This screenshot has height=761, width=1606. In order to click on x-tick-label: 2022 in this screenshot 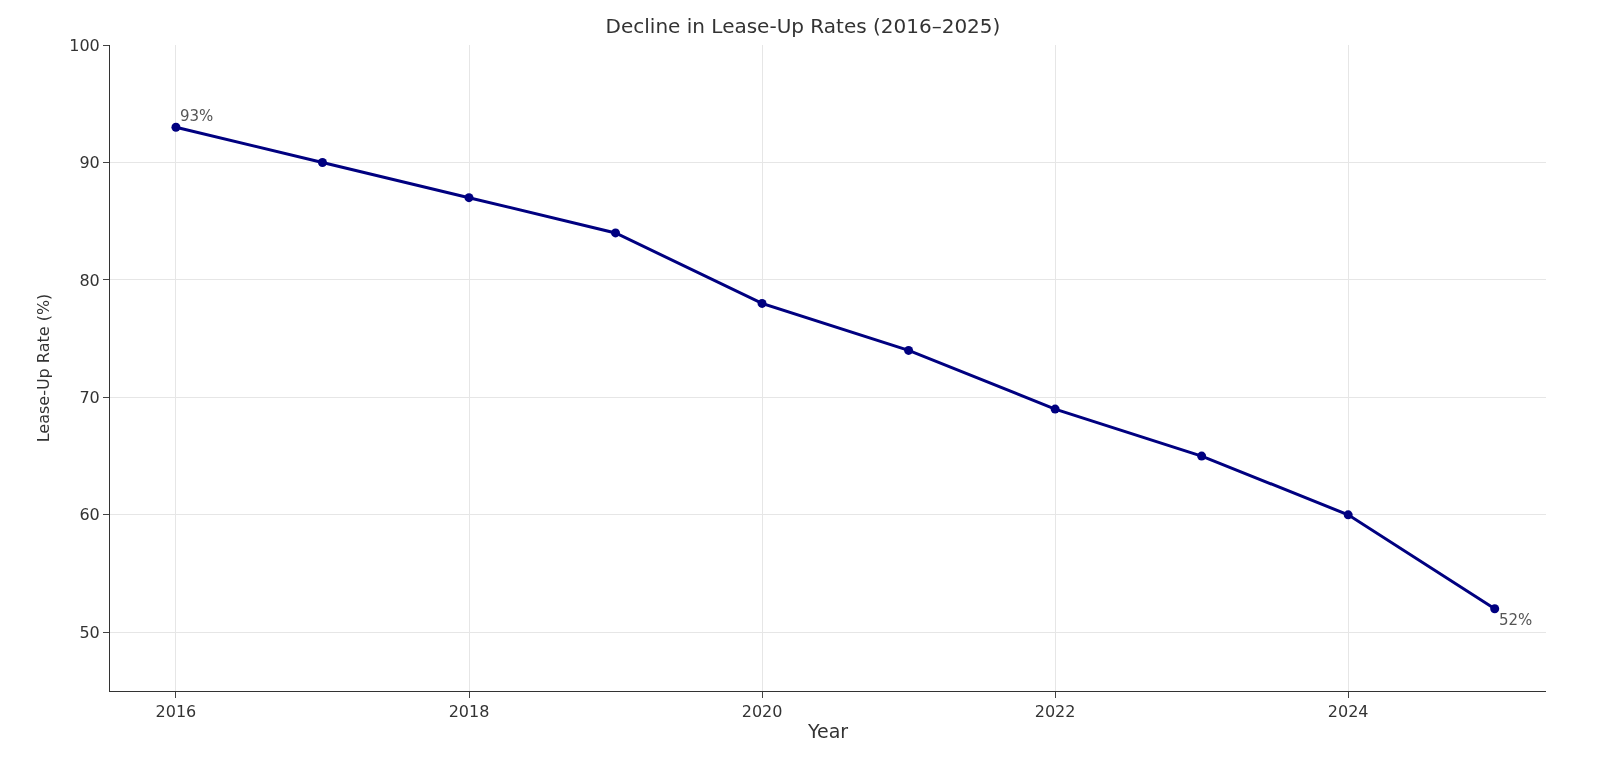, I will do `click(1055, 712)`.